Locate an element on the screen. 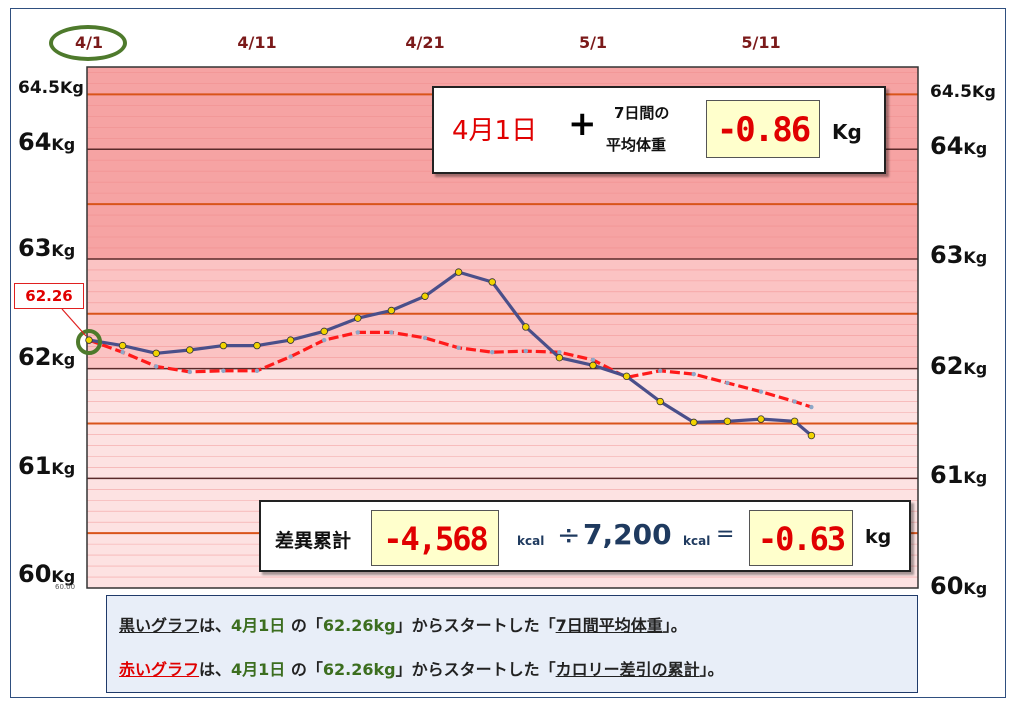 The width and height of the screenshot is (1024, 708). divide-sign: ÷ is located at coordinates (569, 534).